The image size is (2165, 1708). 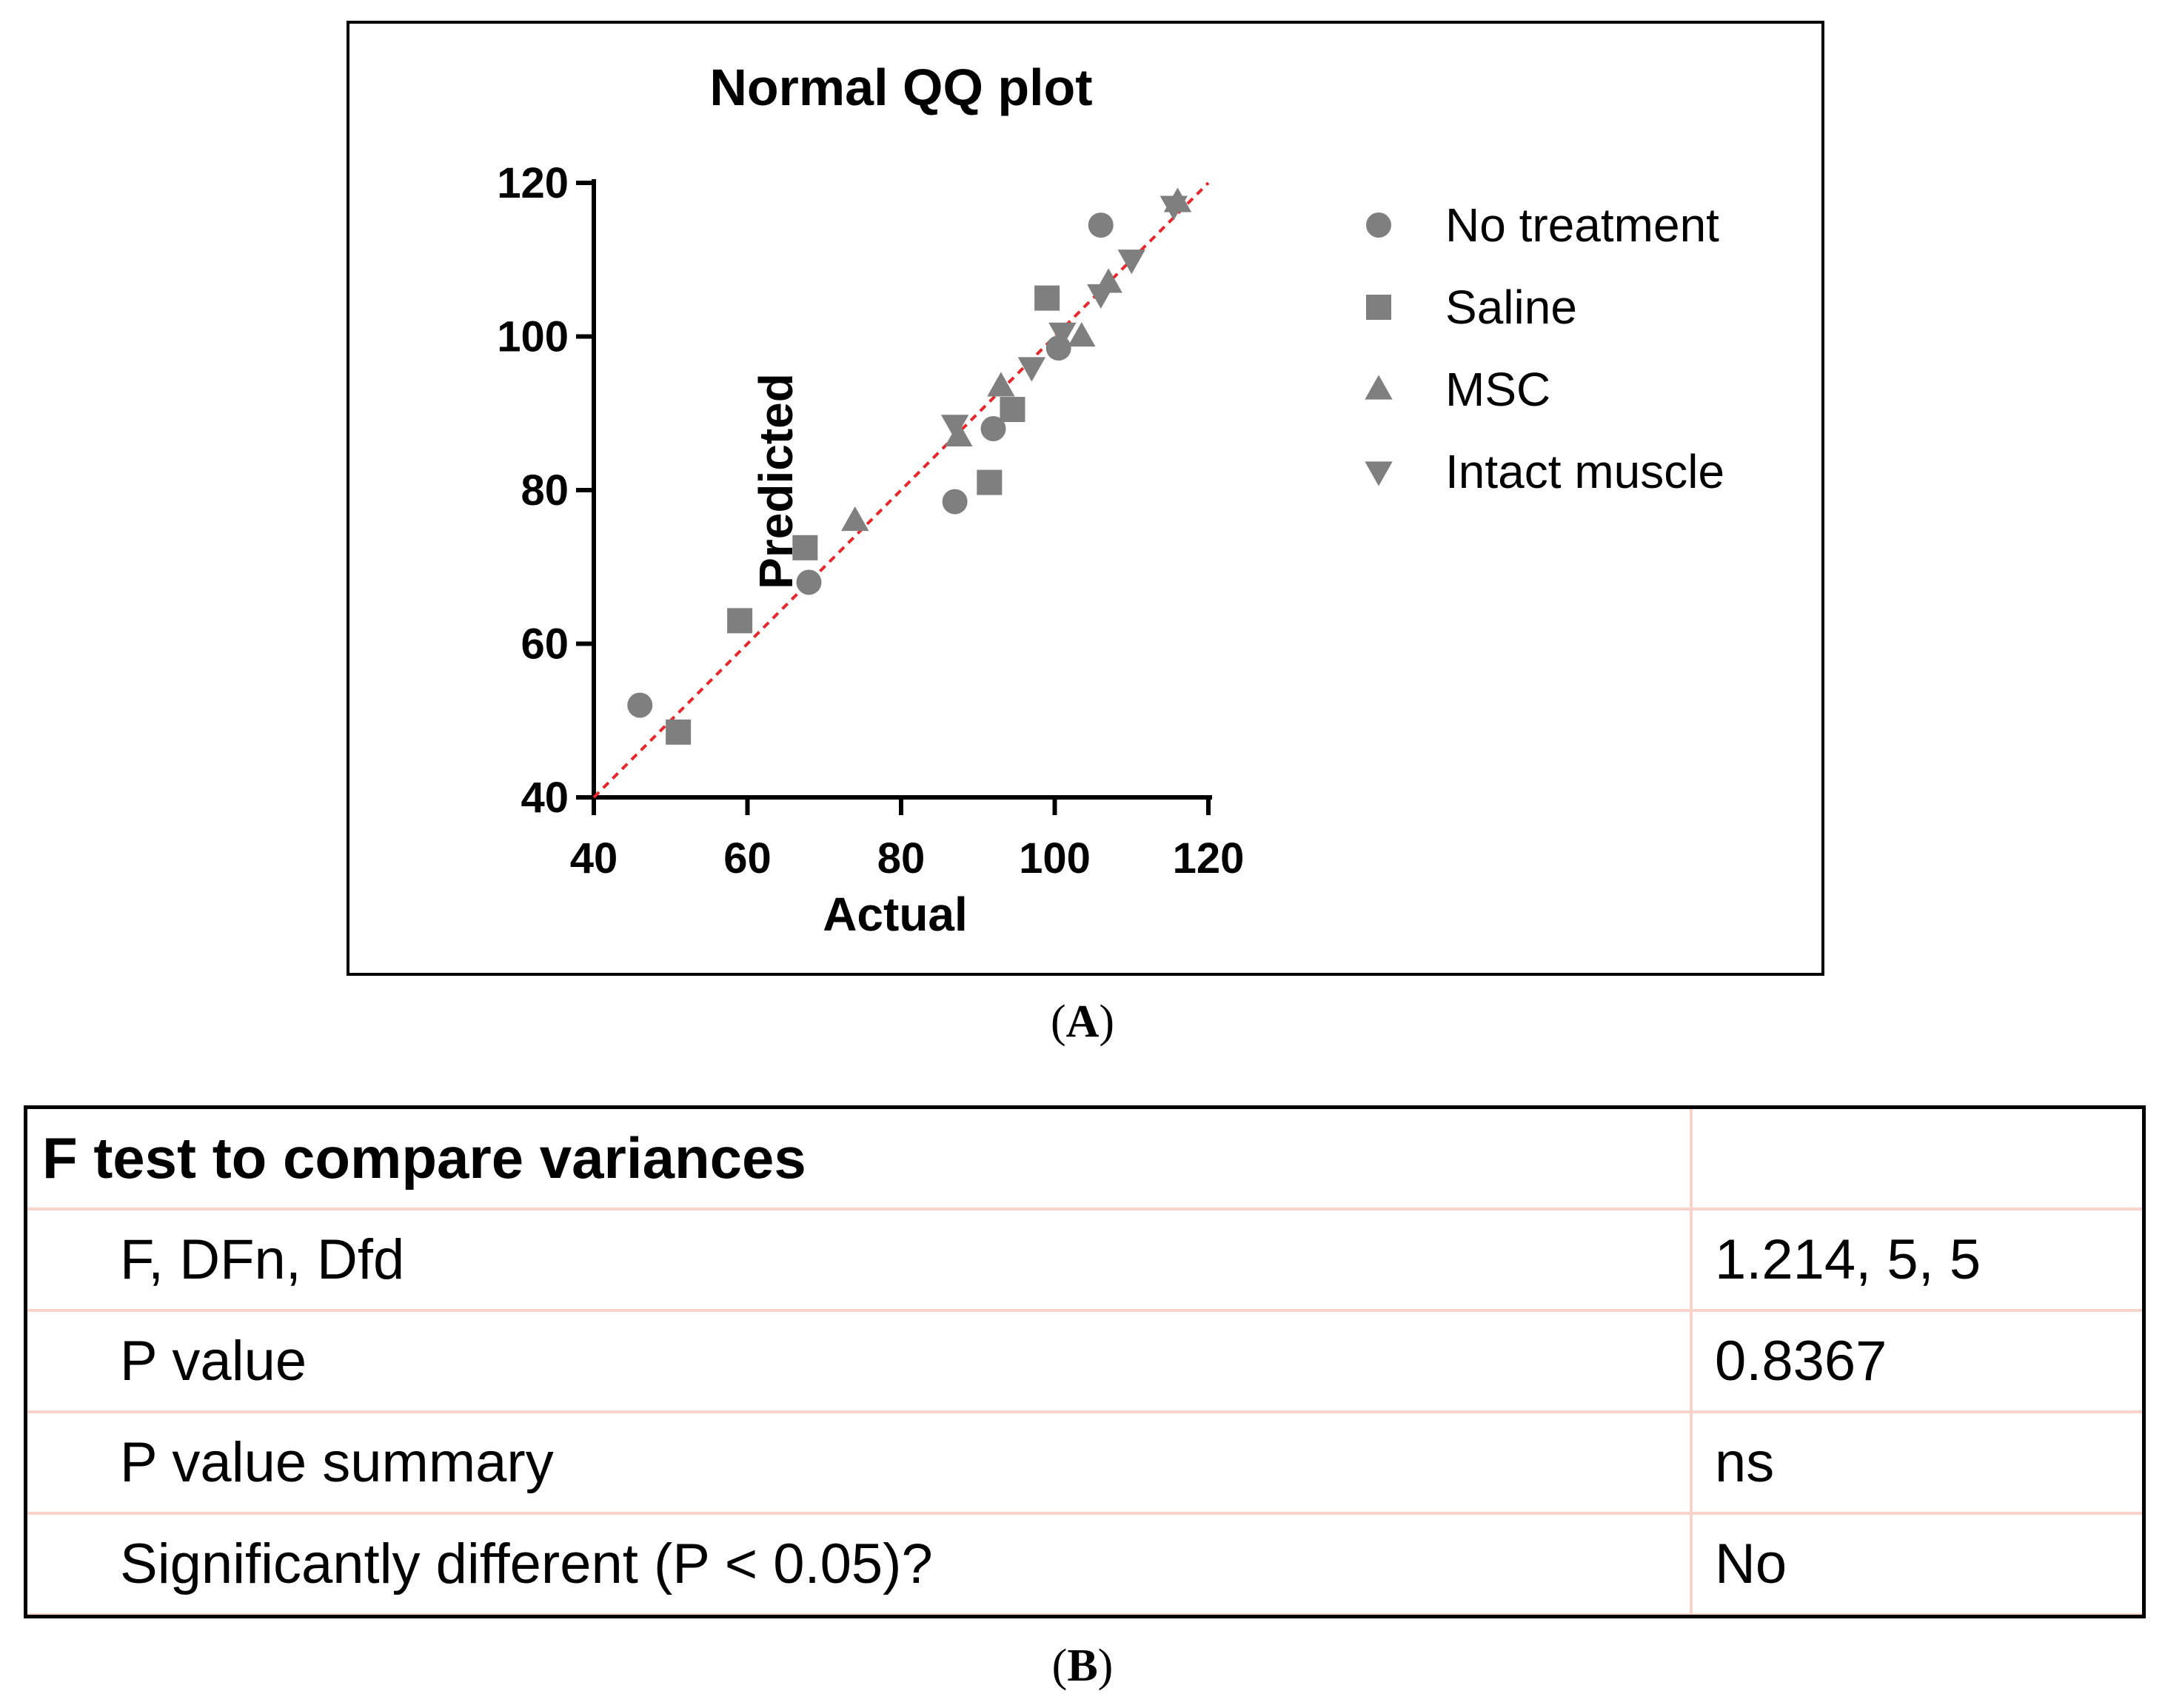 What do you see at coordinates (545, 490) in the screenshot?
I see `y-tick-label: 80` at bounding box center [545, 490].